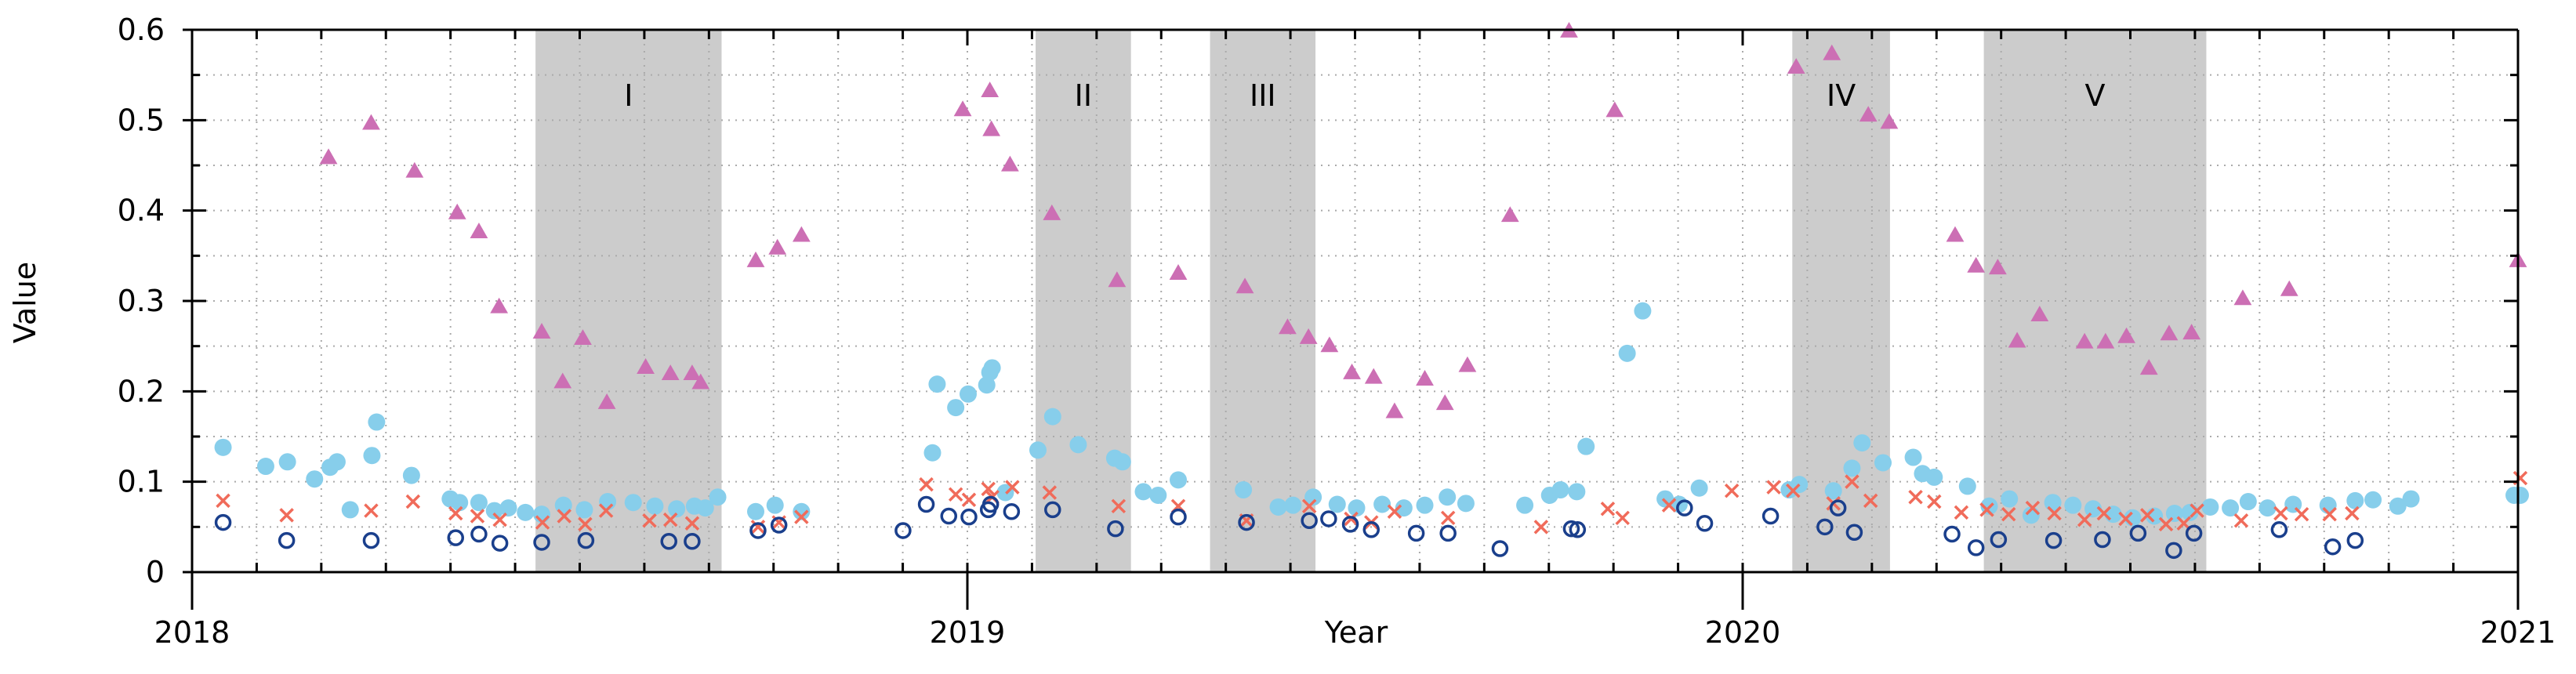 This screenshot has width=2576, height=674. I want to click on y-tick-label: 0.4, so click(142, 211).